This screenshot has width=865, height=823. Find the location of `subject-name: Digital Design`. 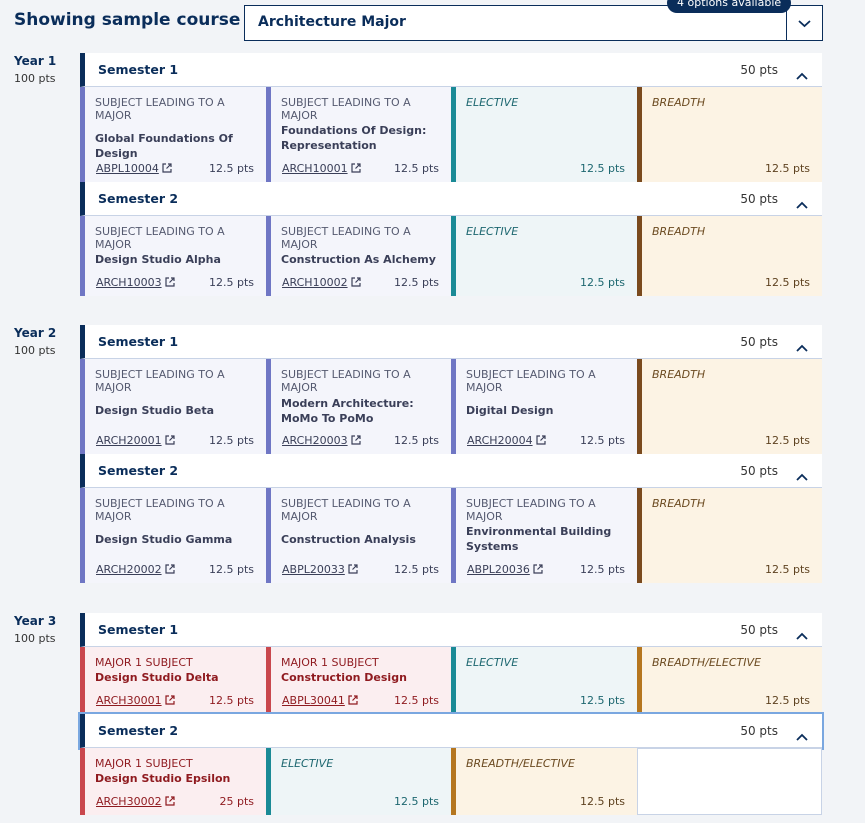

subject-name: Digital Design is located at coordinates (510, 410).